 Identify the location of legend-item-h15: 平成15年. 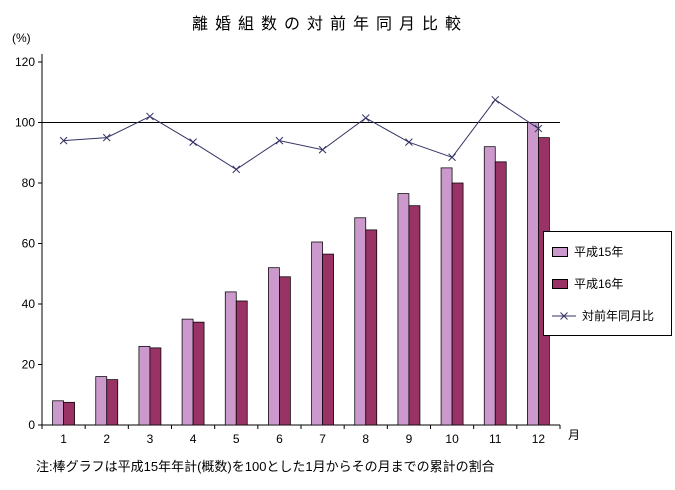
(607, 251).